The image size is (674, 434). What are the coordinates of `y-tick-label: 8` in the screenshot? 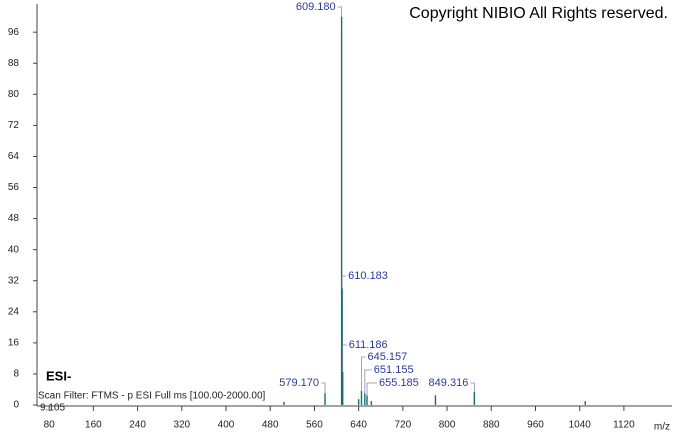 It's located at (16, 374).